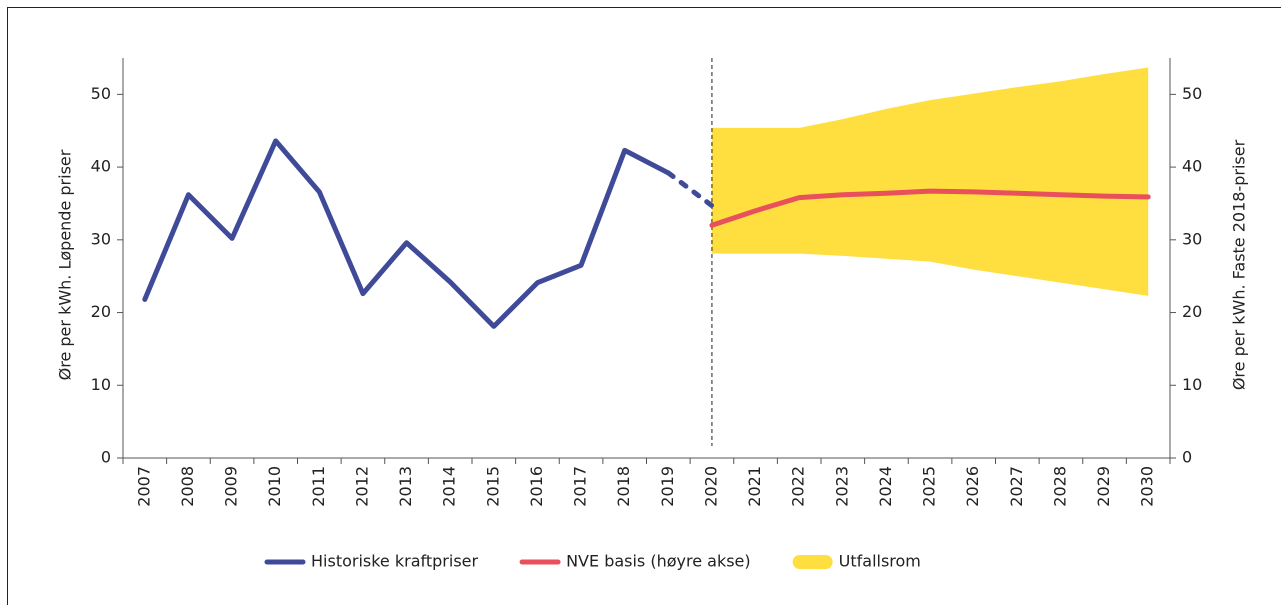 The height and width of the screenshot is (605, 1281). I want to click on x-tick-label: 2020, so click(710, 486).